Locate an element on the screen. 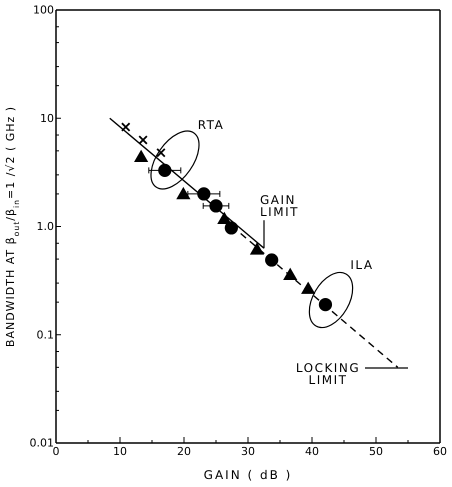 This screenshot has height=487, width=452. y-tick-label: 1.0 is located at coordinates (45, 227).